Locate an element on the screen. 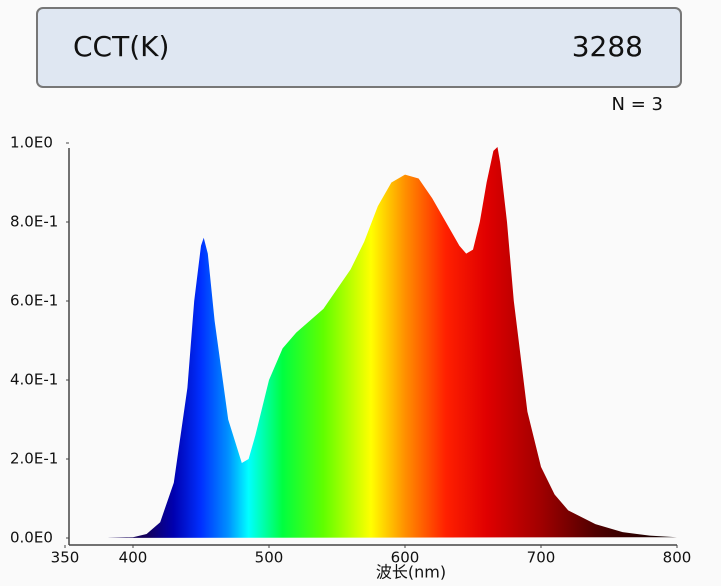 The width and height of the screenshot is (721, 586). x-tick-label: 350 is located at coordinates (65, 558).